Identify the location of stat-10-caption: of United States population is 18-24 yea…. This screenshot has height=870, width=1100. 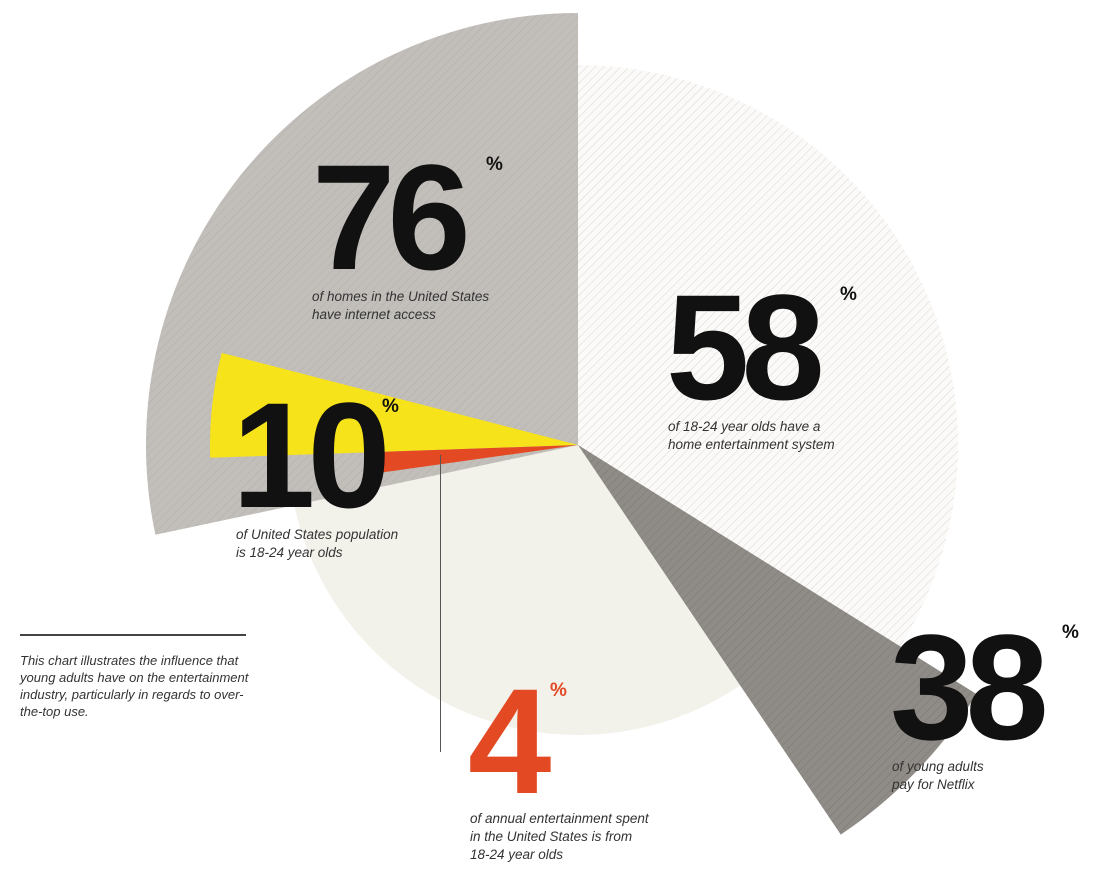
(317, 543).